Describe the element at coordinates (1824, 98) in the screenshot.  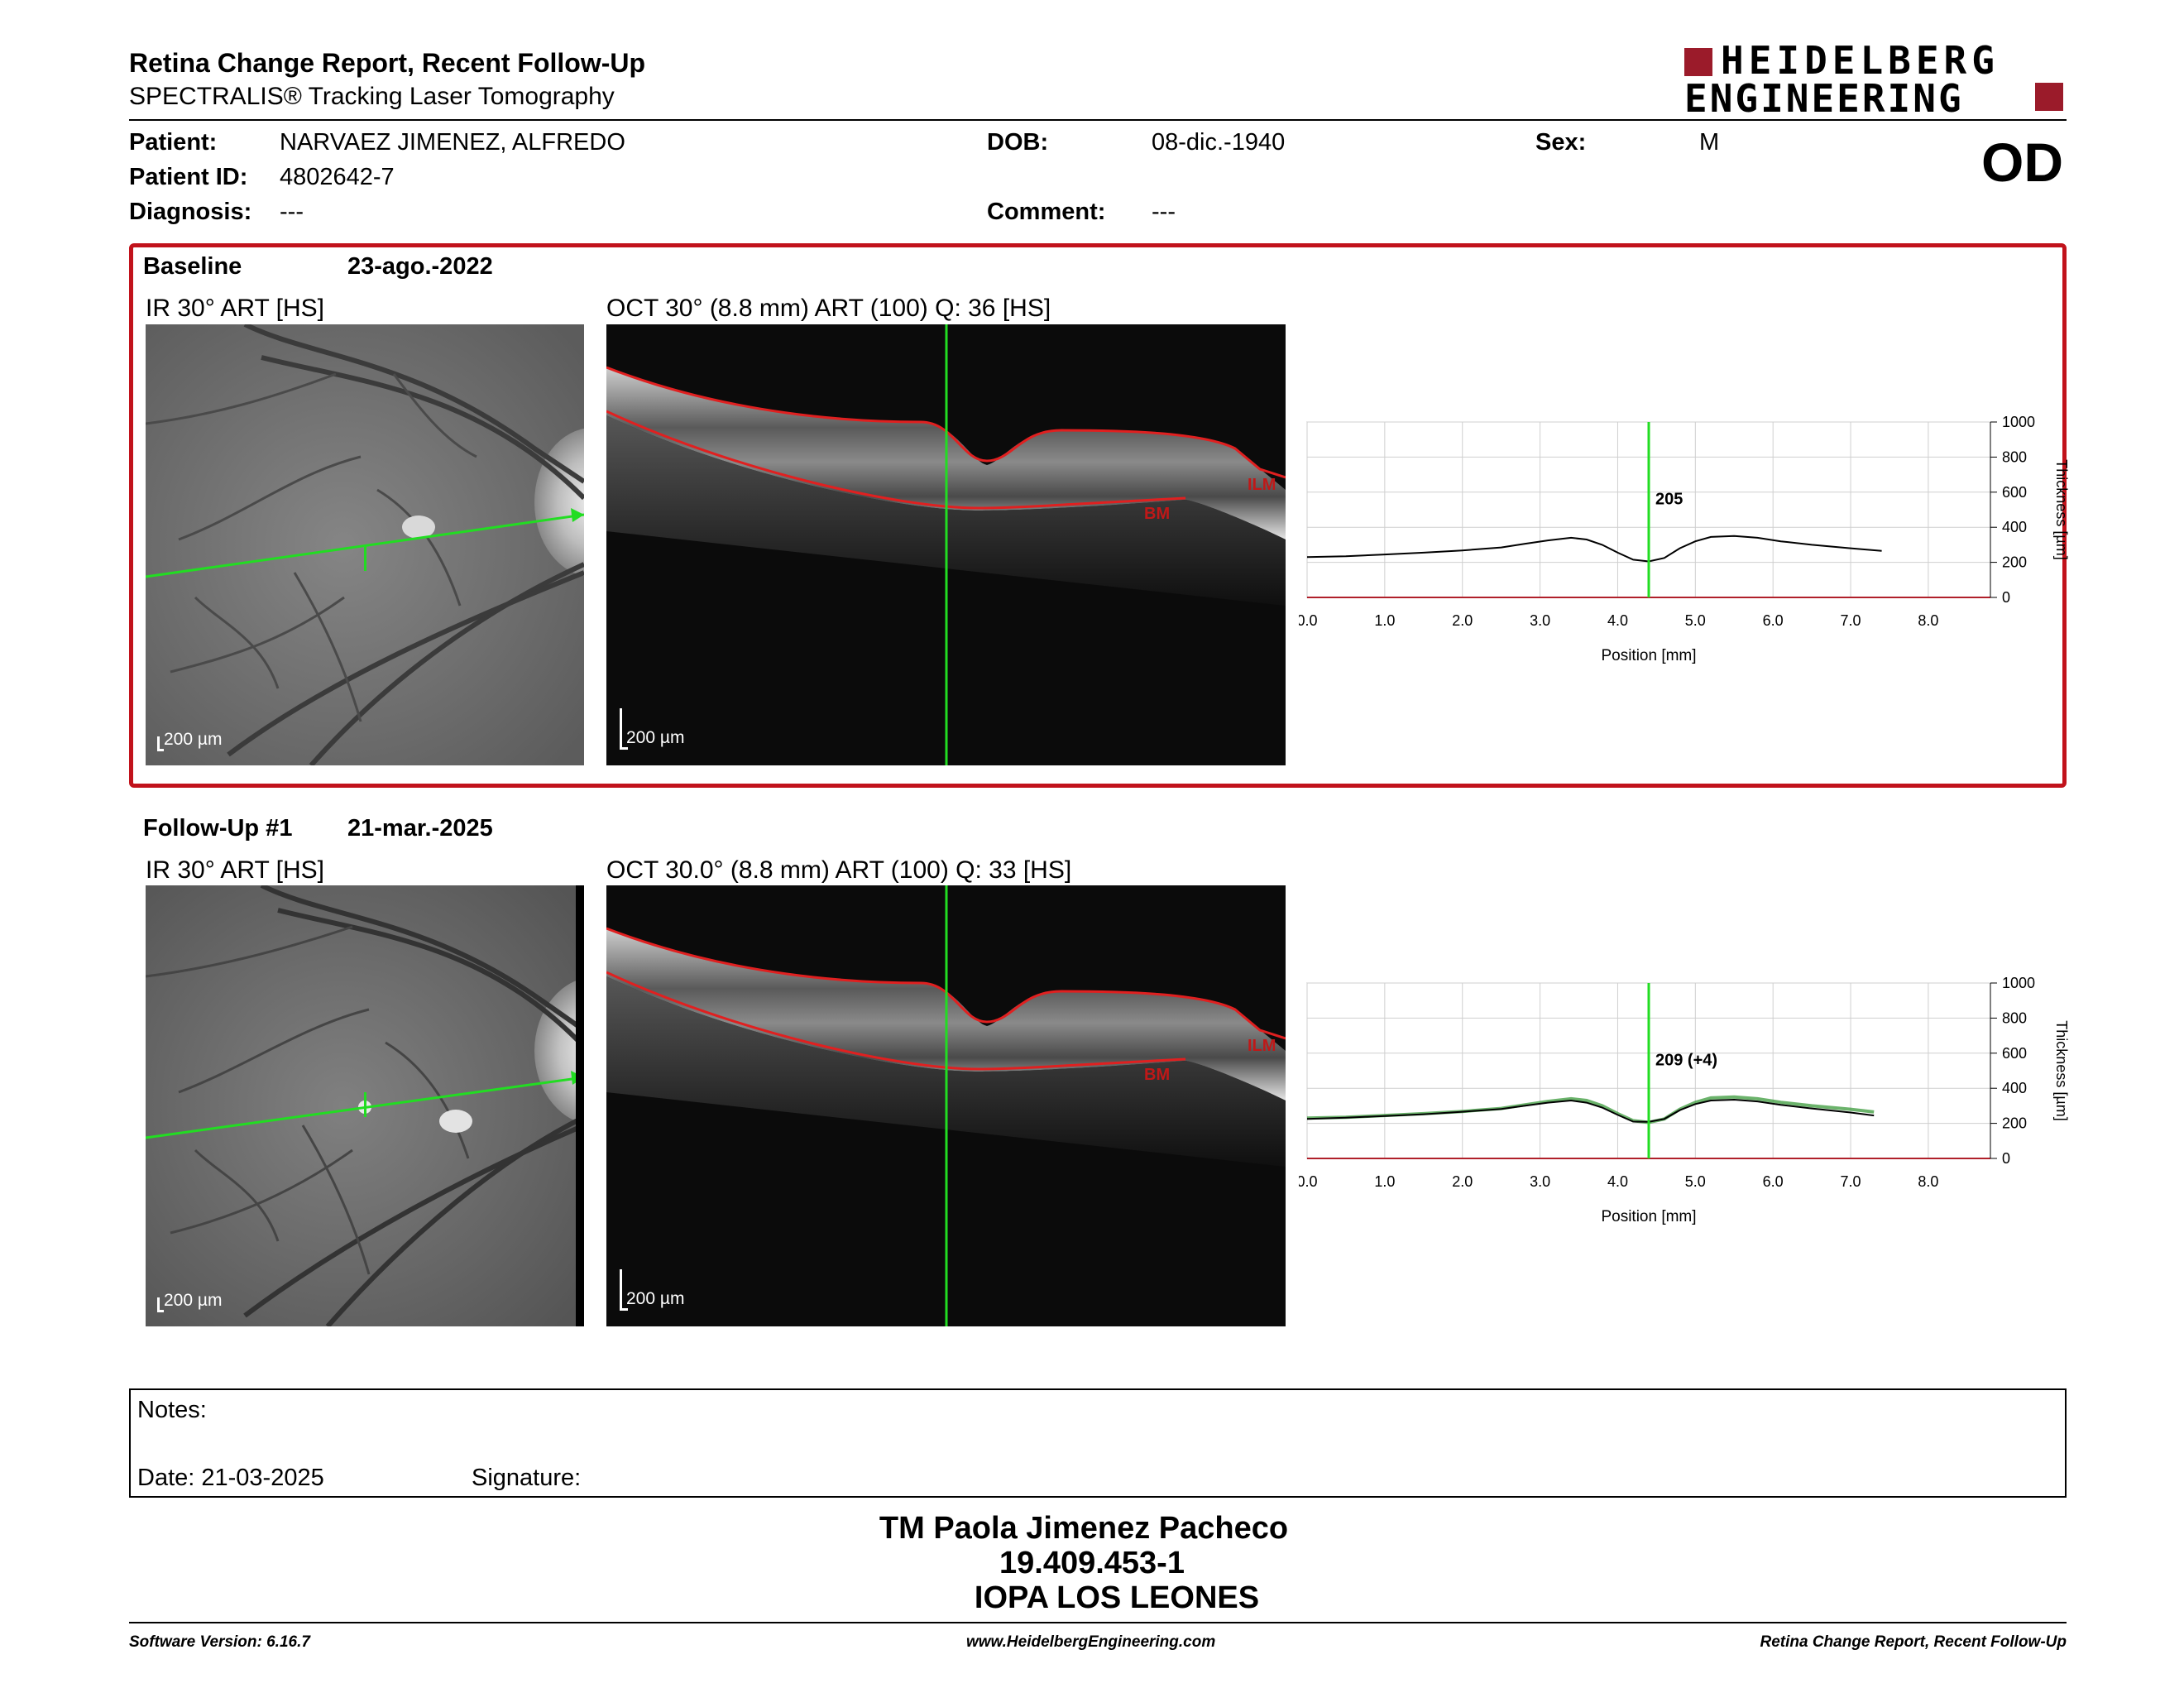
I see `logo-line-2: ENGINEERING` at that location.